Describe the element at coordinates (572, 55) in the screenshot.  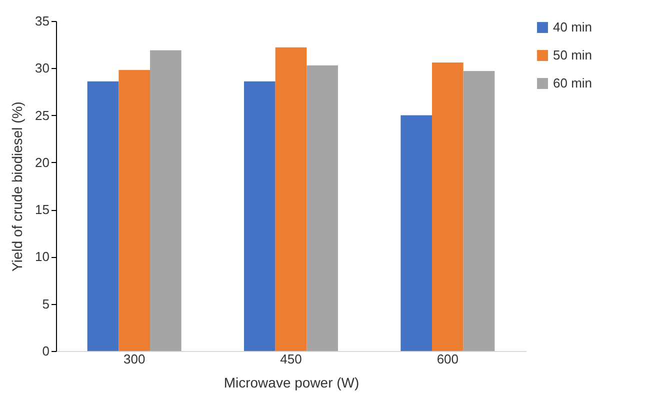
I see `legend-label: 50 min` at that location.